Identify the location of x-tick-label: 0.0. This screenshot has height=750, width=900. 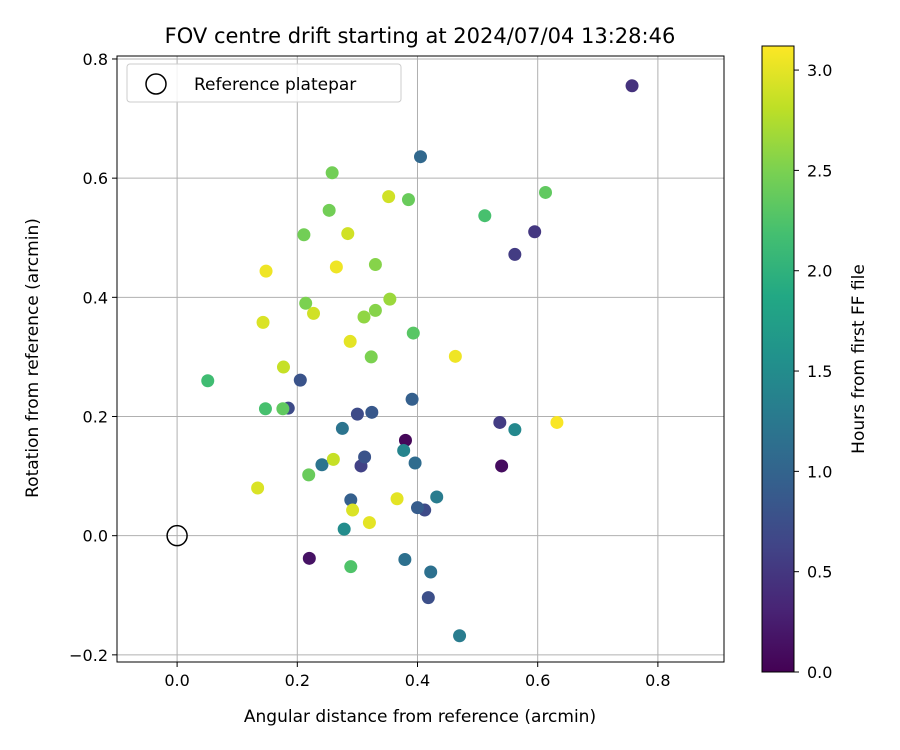
(176, 680).